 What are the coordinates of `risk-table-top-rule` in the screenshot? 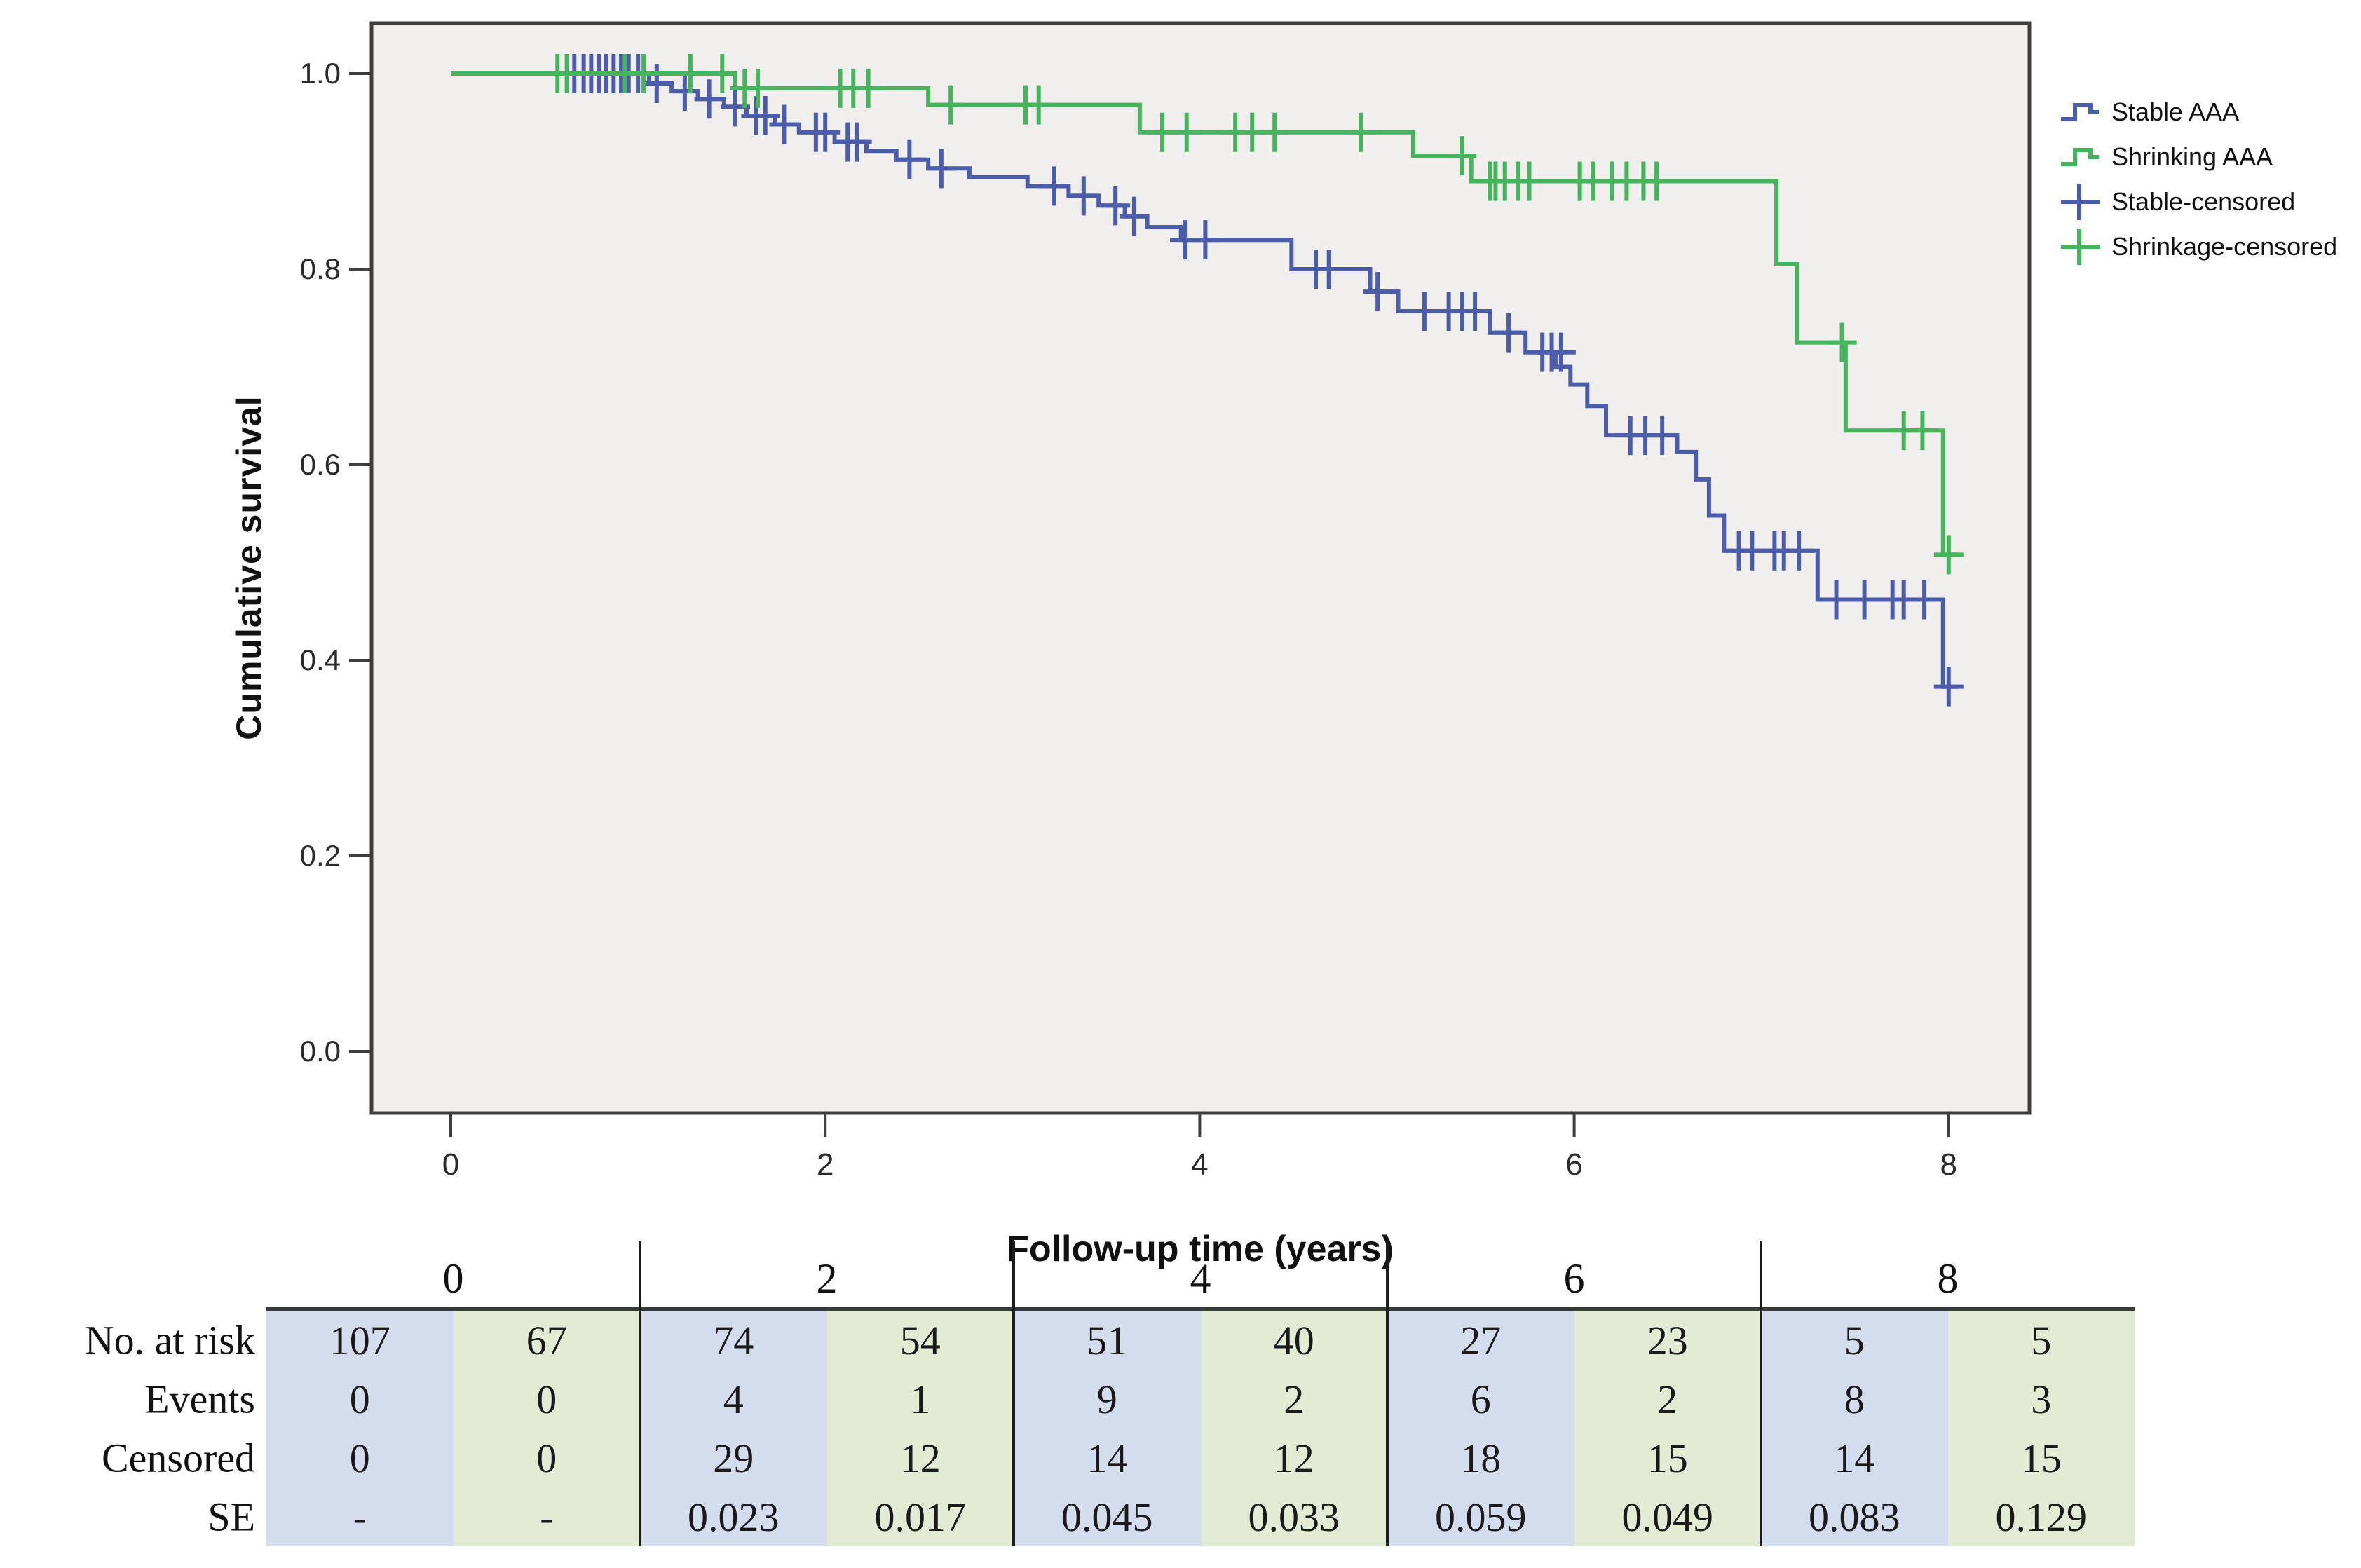 It's located at (1201, 1309).